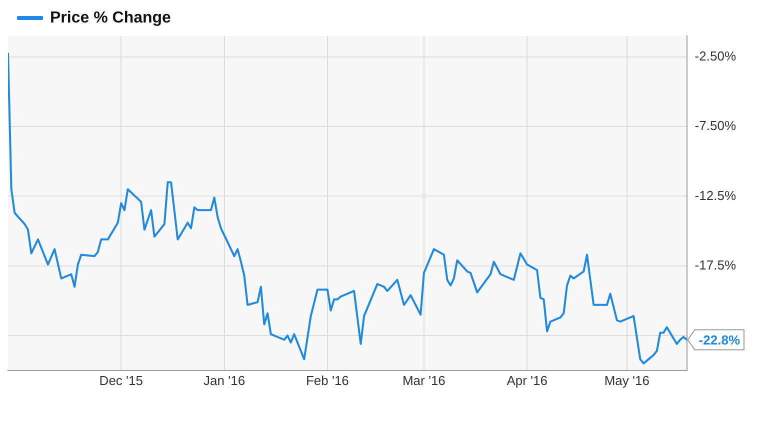 The height and width of the screenshot is (432, 764). What do you see at coordinates (327, 380) in the screenshot?
I see `x-tick-label: Feb '16` at bounding box center [327, 380].